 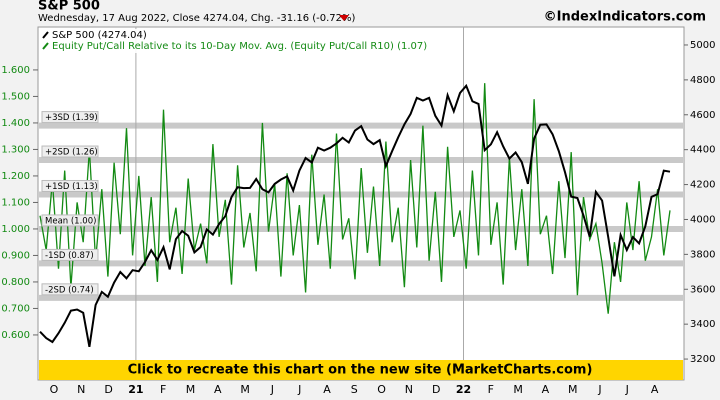 What do you see at coordinates (15, 202) in the screenshot?
I see `y-tick-label: 1.100` at bounding box center [15, 202].